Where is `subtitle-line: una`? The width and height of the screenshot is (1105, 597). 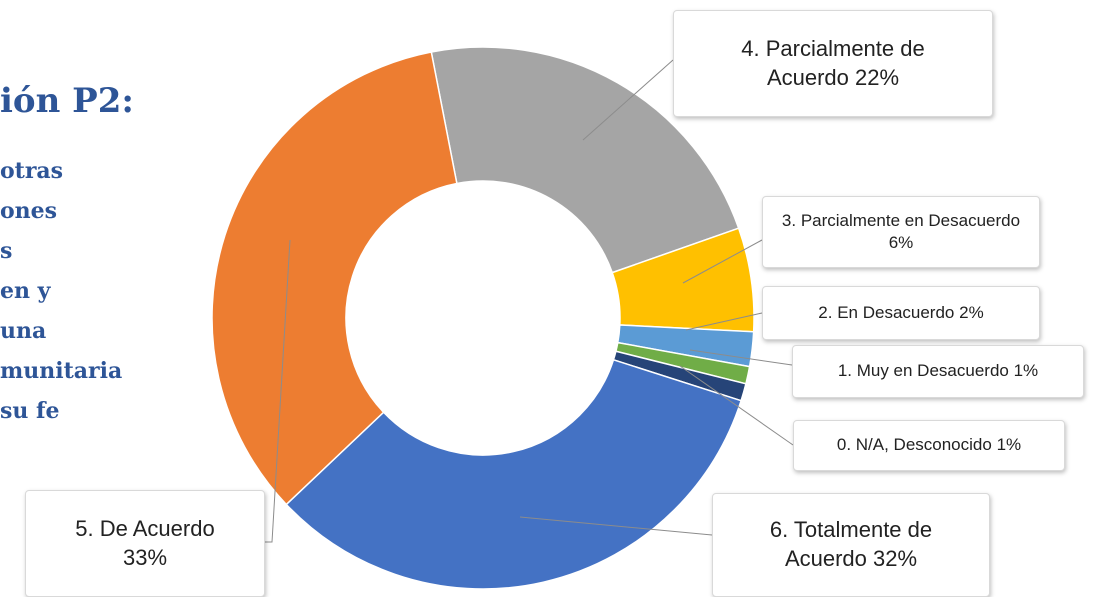
subtitle-line: una is located at coordinates (23, 331).